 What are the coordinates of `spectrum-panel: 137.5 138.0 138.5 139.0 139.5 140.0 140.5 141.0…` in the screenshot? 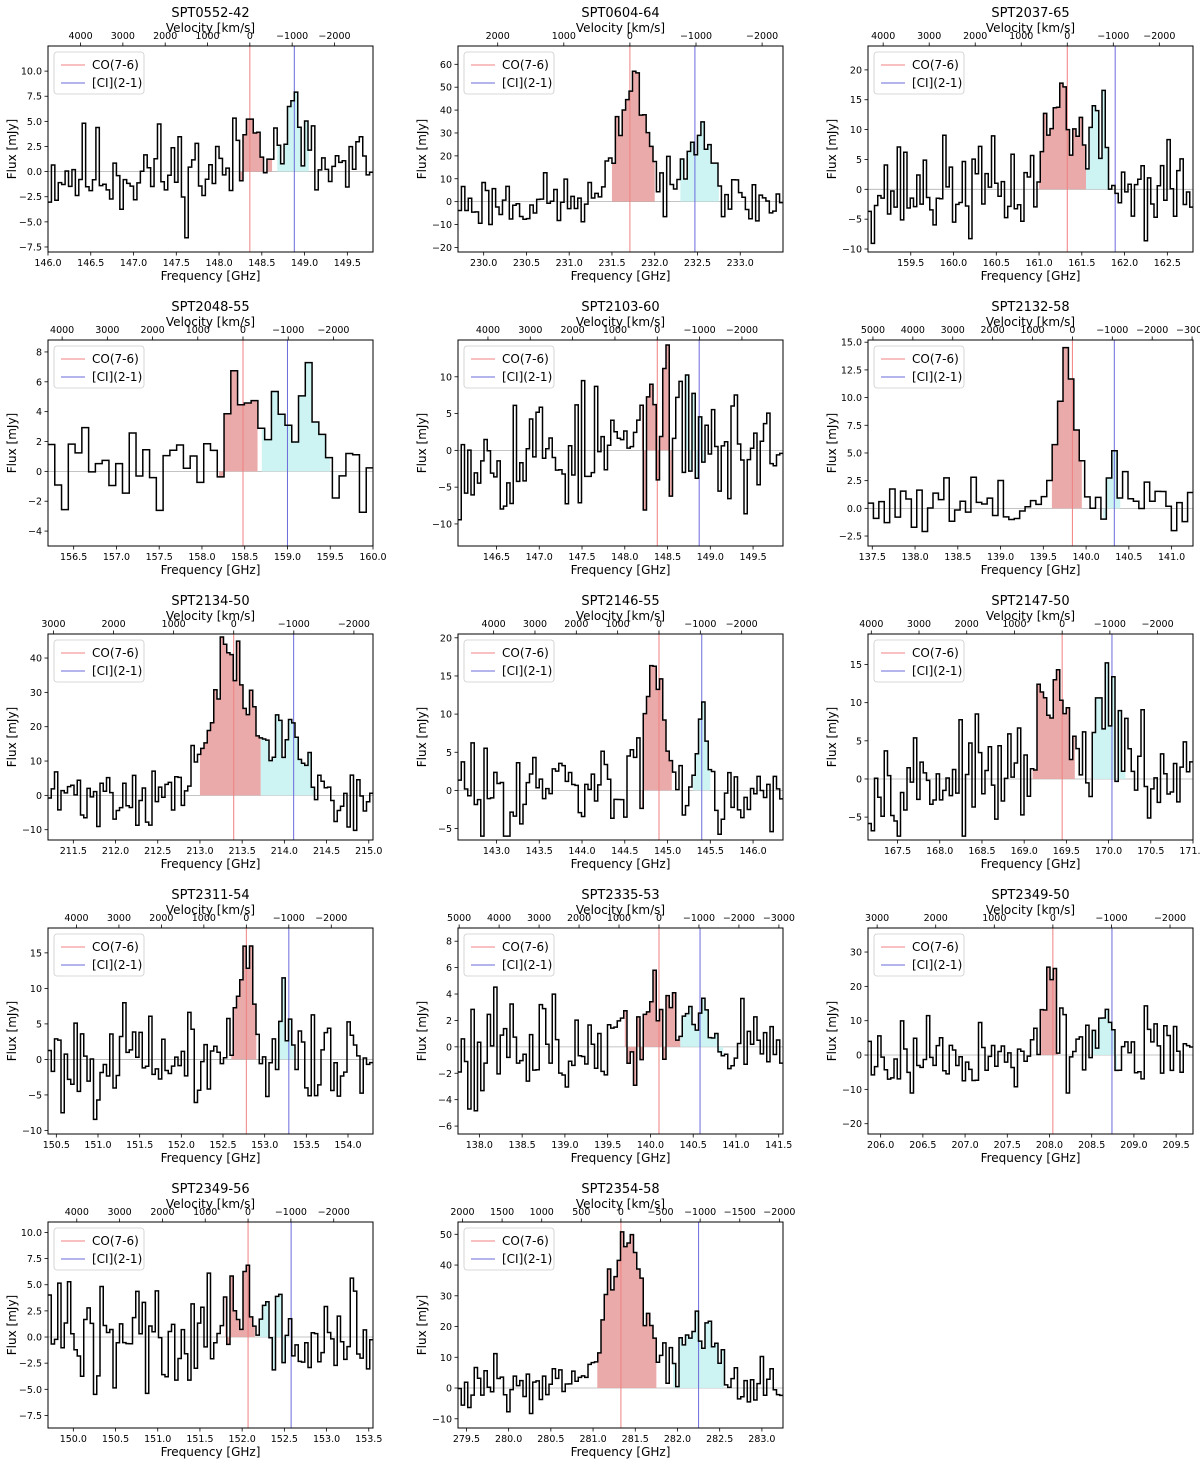 It's located at (1010, 441).